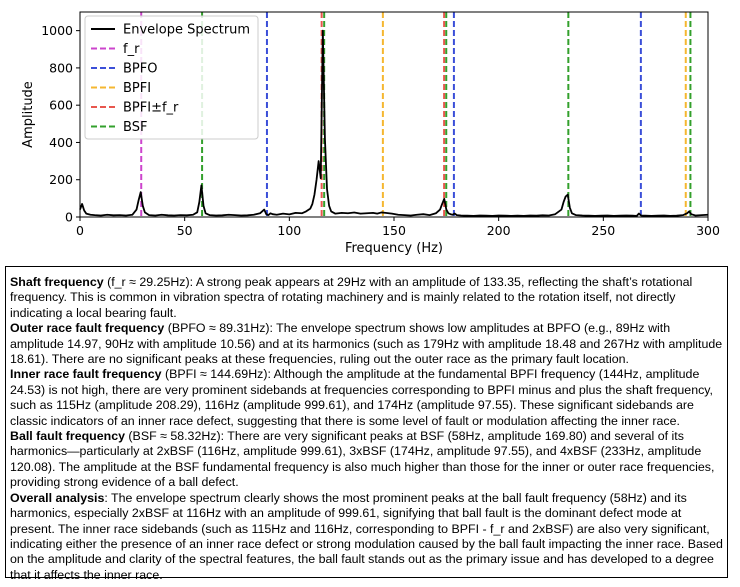 Image resolution: width=740 pixels, height=587 pixels. What do you see at coordinates (28, 114) in the screenshot?
I see `y-axis-label: Amplitude` at bounding box center [28, 114].